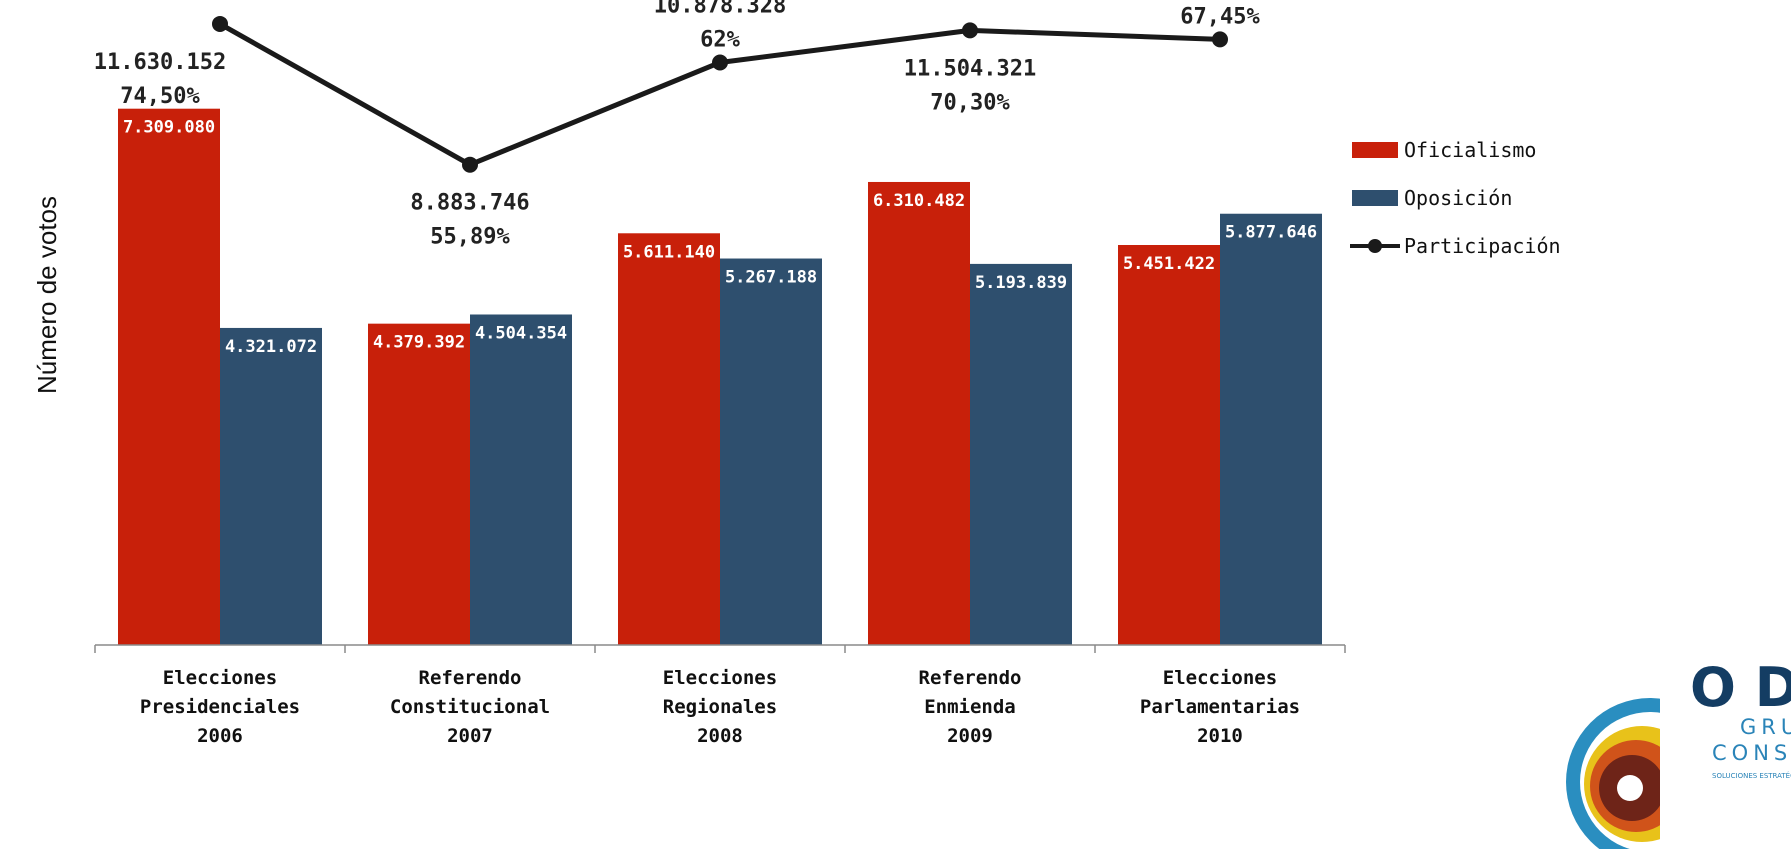 The width and height of the screenshot is (1791, 849). What do you see at coordinates (47, 295) in the screenshot?
I see `y-axis-label: Número de votos` at bounding box center [47, 295].